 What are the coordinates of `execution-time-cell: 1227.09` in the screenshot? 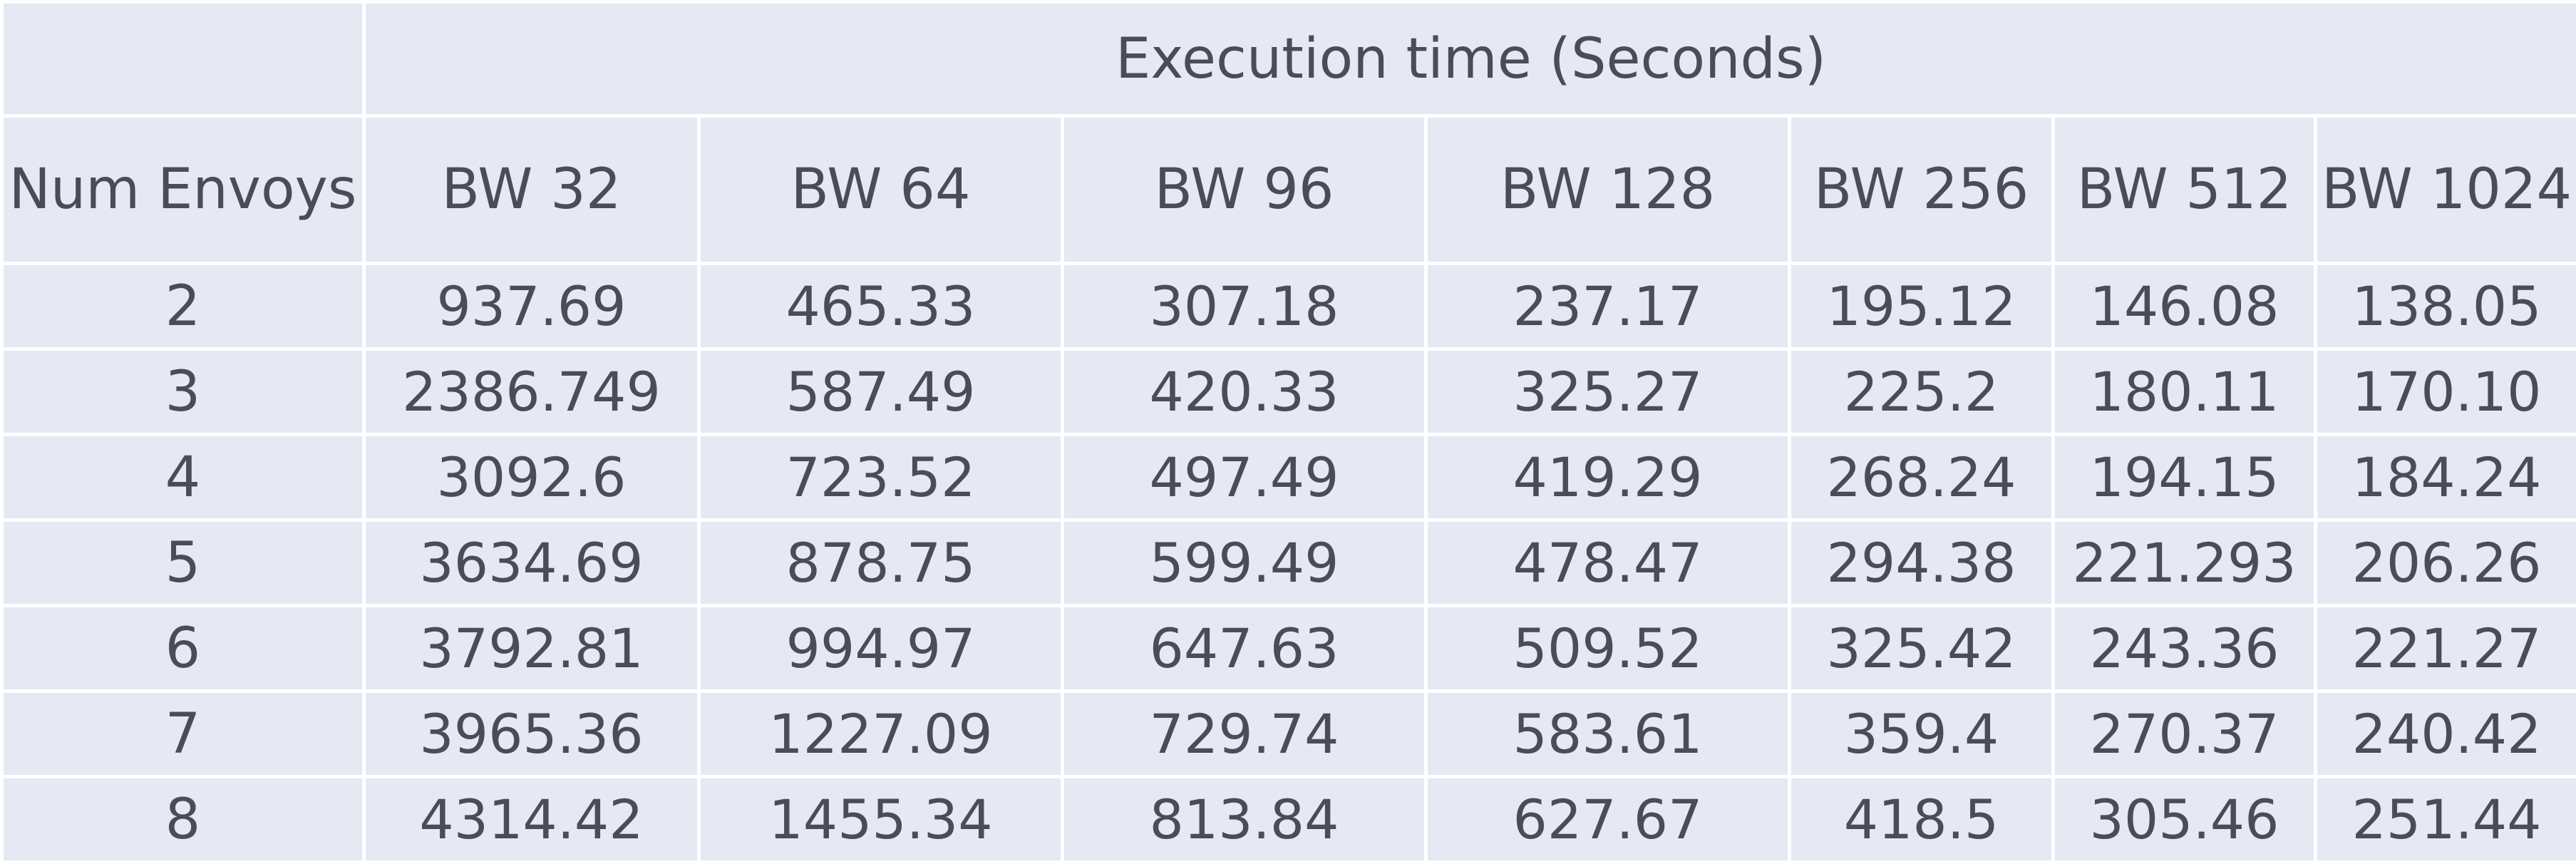 It's located at (881, 734).